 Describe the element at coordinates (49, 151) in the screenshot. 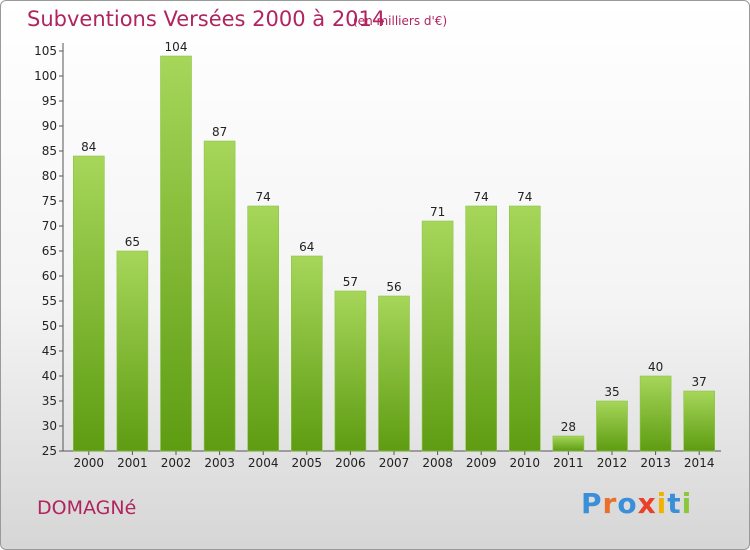

I see `y-tick-label: 85` at that location.